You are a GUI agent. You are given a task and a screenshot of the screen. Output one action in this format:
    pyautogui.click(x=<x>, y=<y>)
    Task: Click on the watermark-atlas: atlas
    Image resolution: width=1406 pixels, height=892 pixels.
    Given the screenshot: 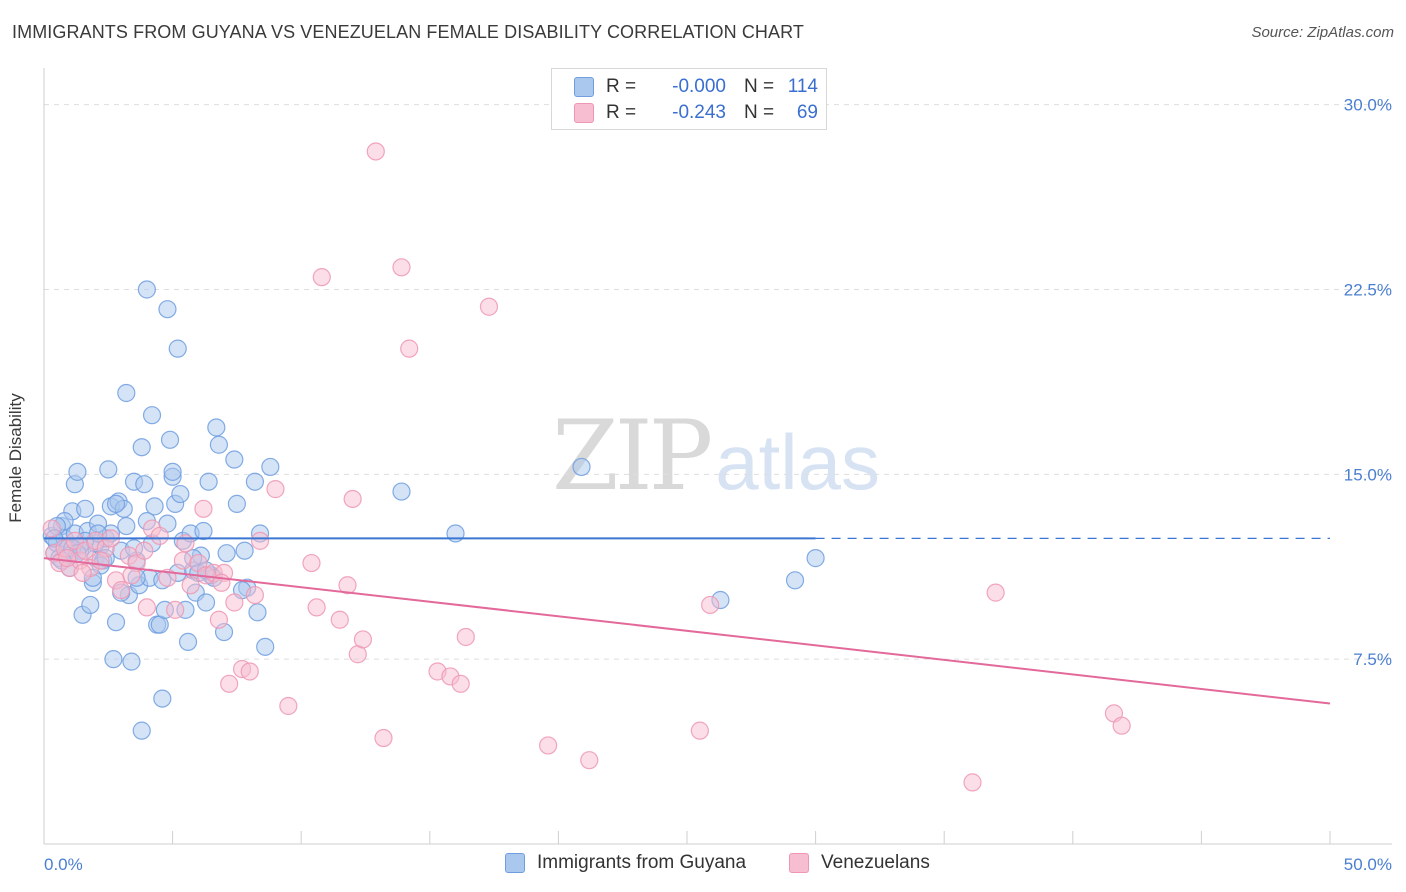 What is the action you would take?
    pyautogui.click(x=797, y=462)
    